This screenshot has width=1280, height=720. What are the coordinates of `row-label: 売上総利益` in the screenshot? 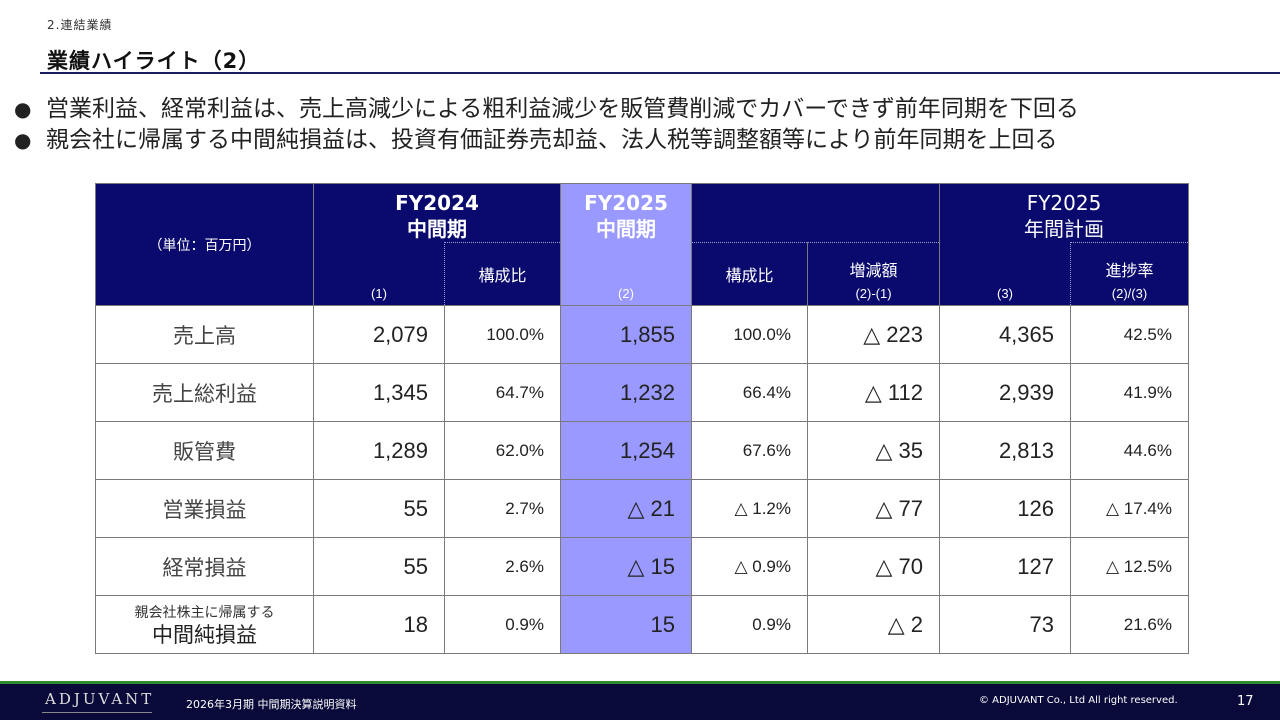 It's located at (204, 392).